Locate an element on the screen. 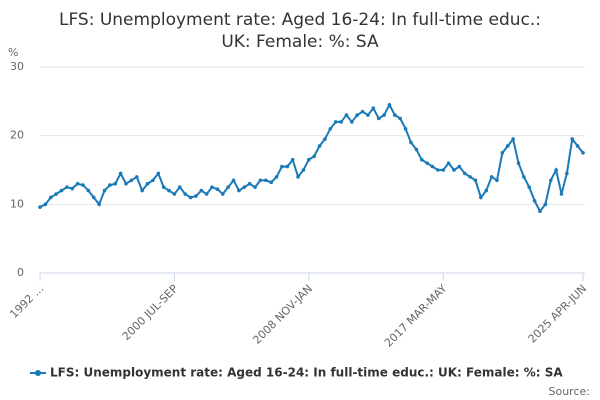 The image size is (600, 400). x-tick-label: 2008 NOV-JAN is located at coordinates (282, 314).